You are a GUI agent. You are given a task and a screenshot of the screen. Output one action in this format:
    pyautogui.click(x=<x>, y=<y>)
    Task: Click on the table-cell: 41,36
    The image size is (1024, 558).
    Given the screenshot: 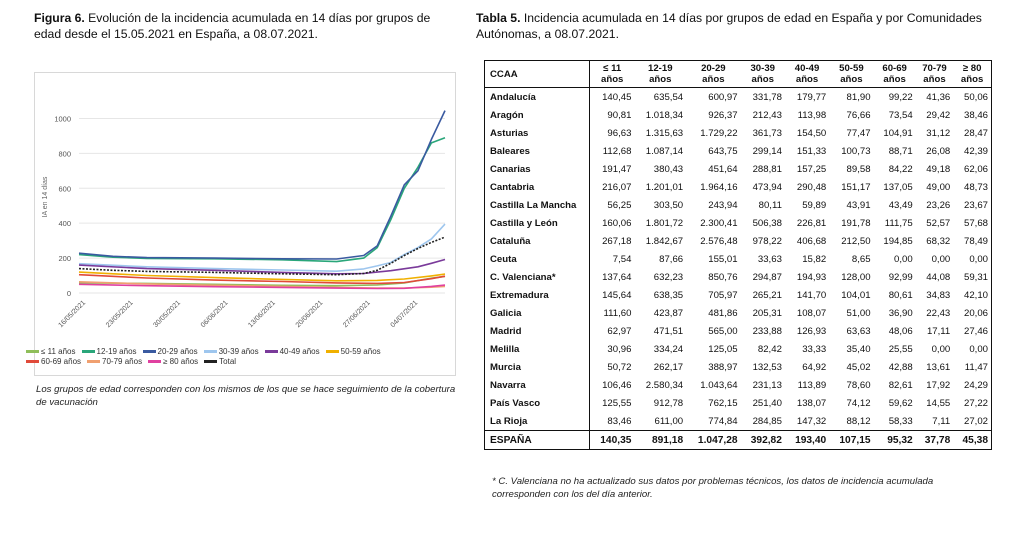 What is the action you would take?
    pyautogui.click(x=938, y=97)
    